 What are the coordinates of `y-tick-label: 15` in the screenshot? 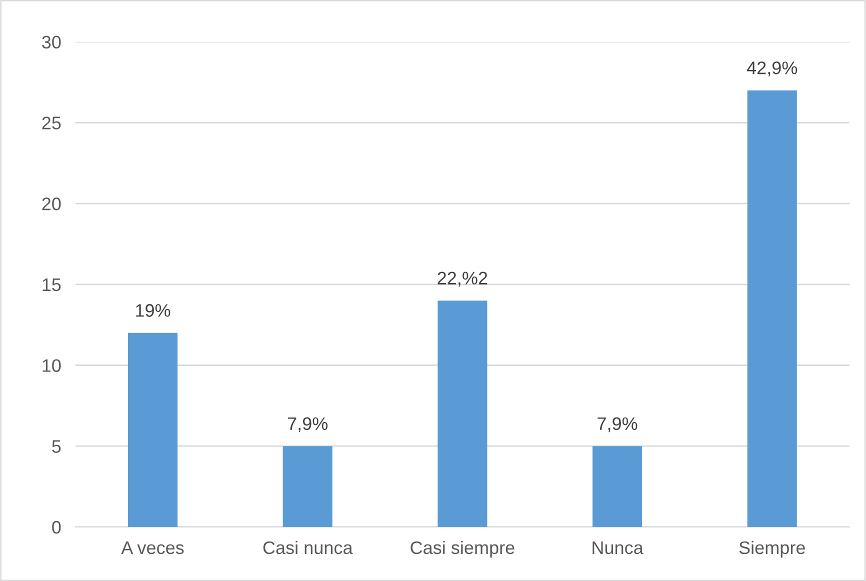 It's located at (51, 285).